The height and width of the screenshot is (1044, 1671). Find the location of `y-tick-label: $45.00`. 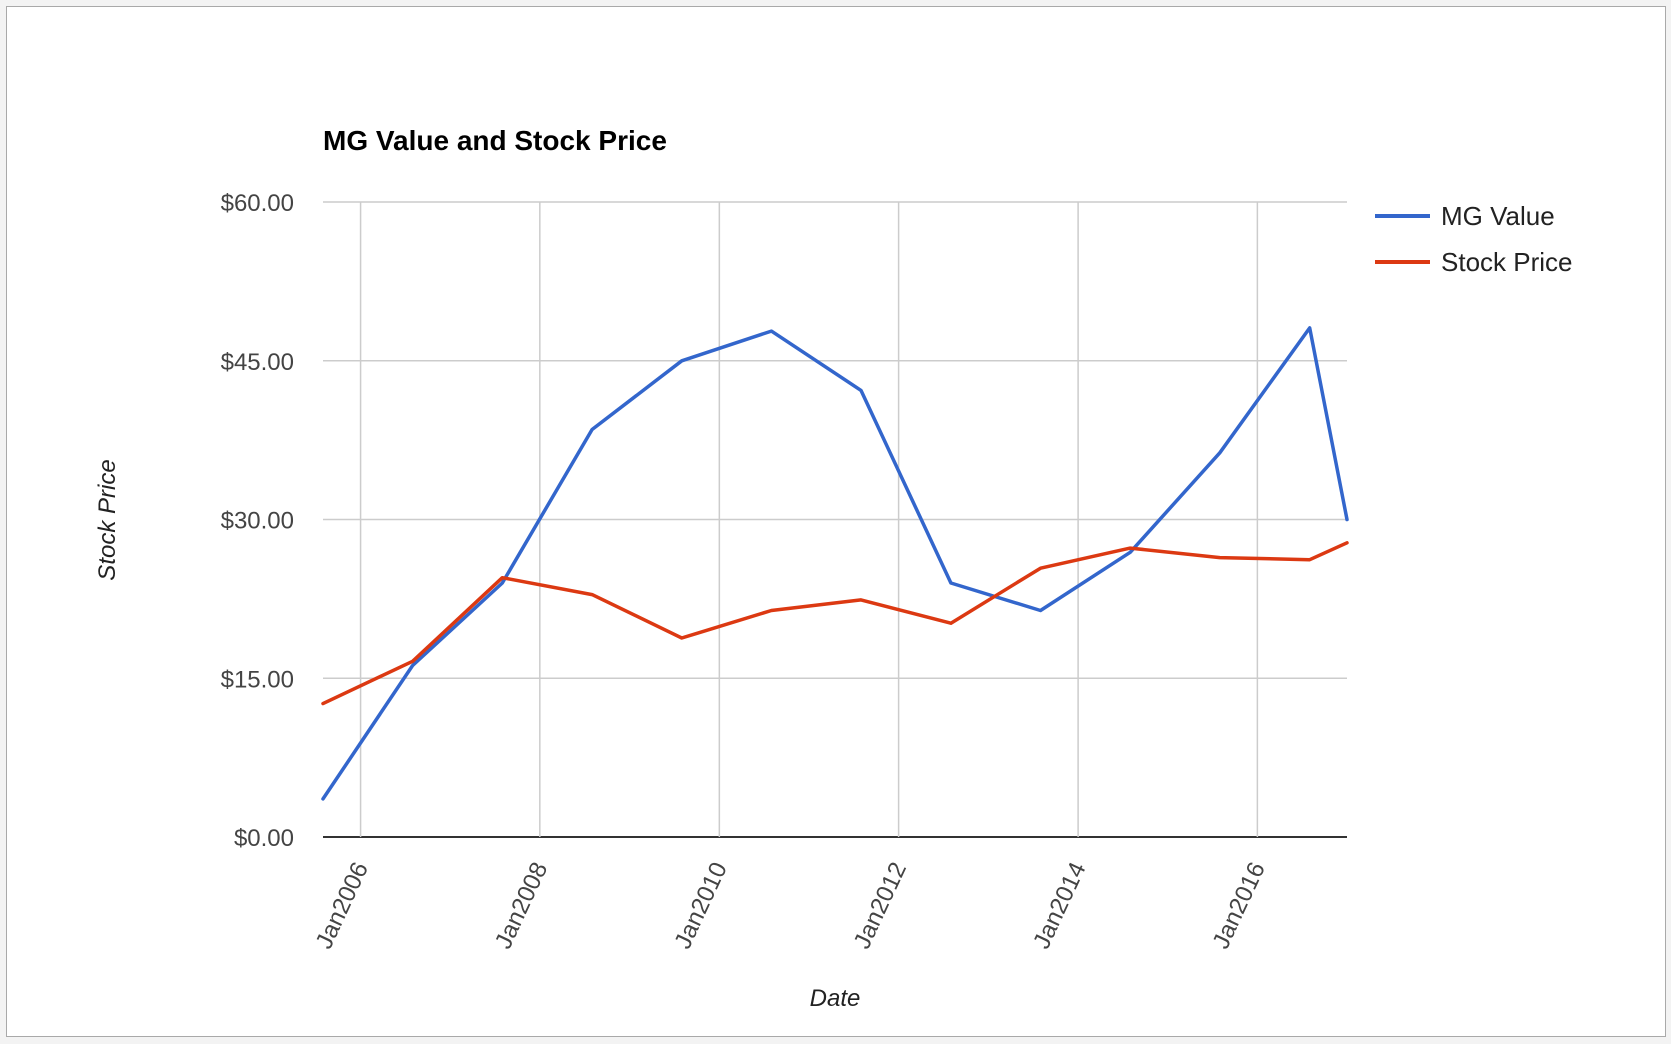

y-tick-label: $45.00 is located at coordinates (257, 362).